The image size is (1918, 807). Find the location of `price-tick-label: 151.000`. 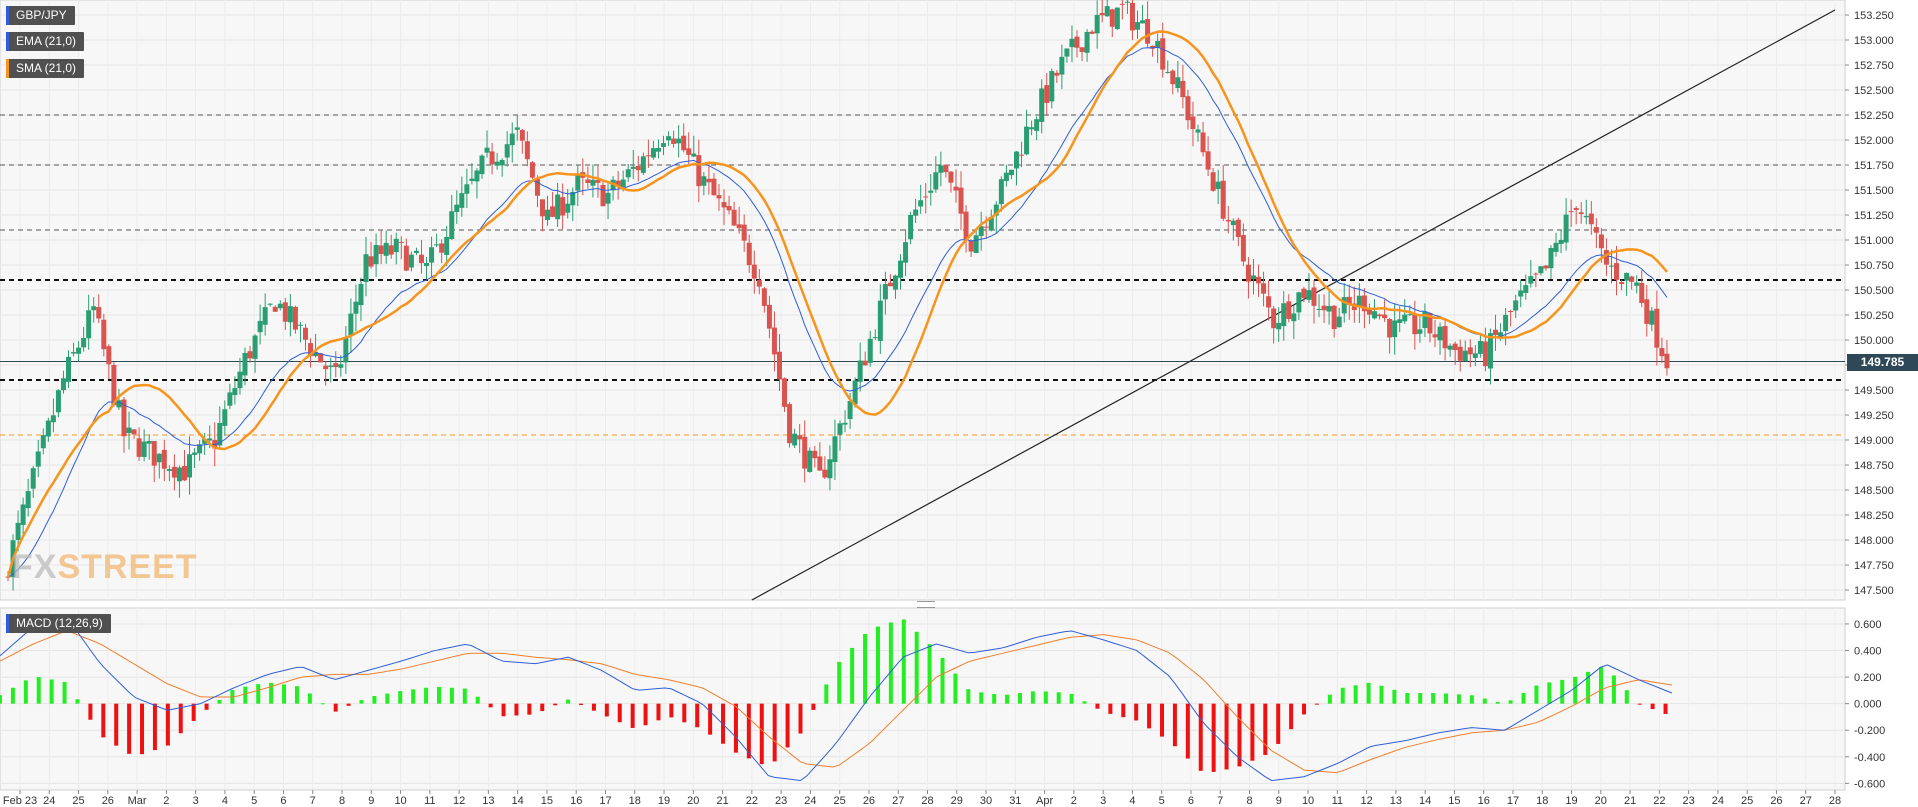

price-tick-label: 151.000 is located at coordinates (1874, 241).